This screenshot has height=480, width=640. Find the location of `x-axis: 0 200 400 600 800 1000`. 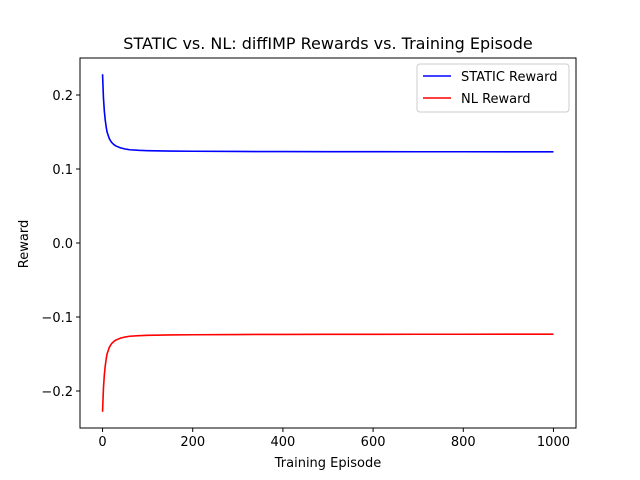

x-axis: 0 200 400 600 800 1000 is located at coordinates (334, 439).